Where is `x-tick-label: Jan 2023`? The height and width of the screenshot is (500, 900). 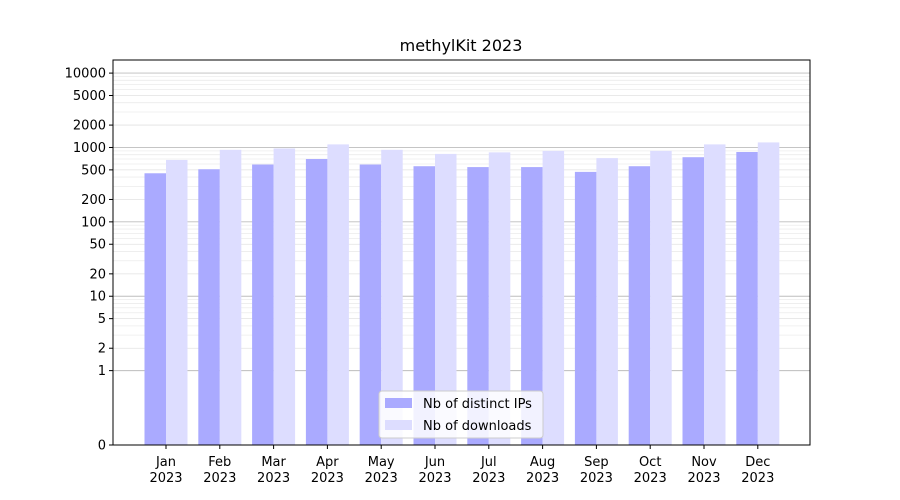
x-tick-label: Jan 2023 is located at coordinates (165, 470).